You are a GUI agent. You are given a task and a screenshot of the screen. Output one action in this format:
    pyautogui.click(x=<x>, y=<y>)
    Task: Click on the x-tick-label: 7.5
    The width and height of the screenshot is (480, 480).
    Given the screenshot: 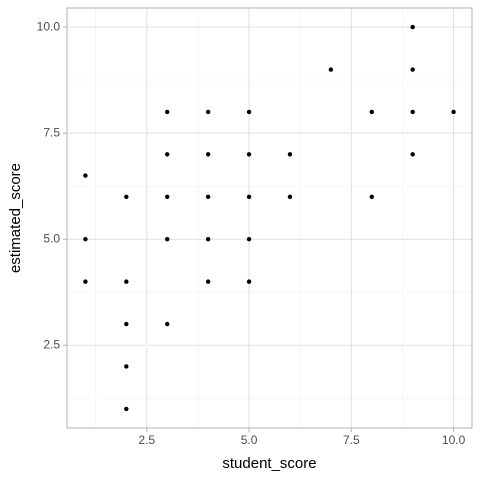 What is the action you would take?
    pyautogui.click(x=351, y=440)
    